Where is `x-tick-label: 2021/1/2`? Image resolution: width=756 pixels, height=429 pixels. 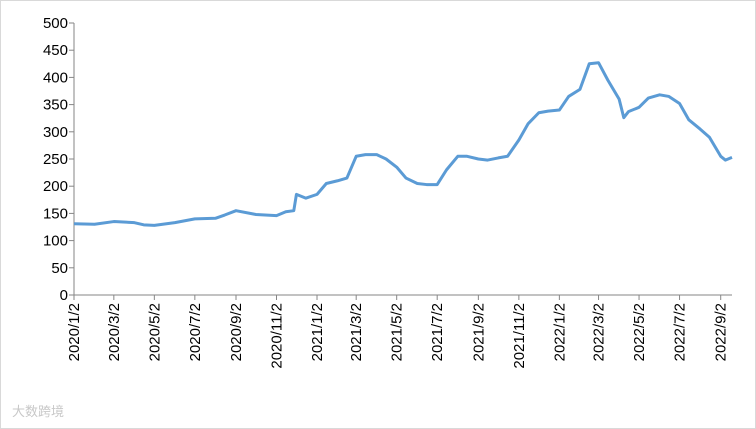 x-tick-label: 2021/1/2 is located at coordinates (317, 332).